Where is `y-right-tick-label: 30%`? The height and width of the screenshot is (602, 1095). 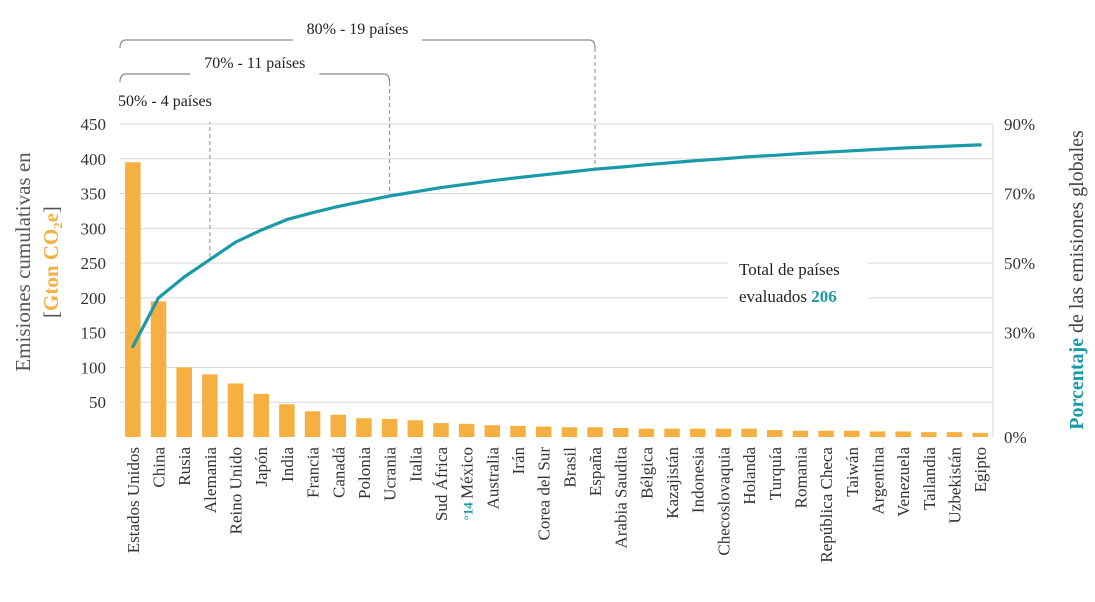 y-right-tick-label: 30% is located at coordinates (1019, 333).